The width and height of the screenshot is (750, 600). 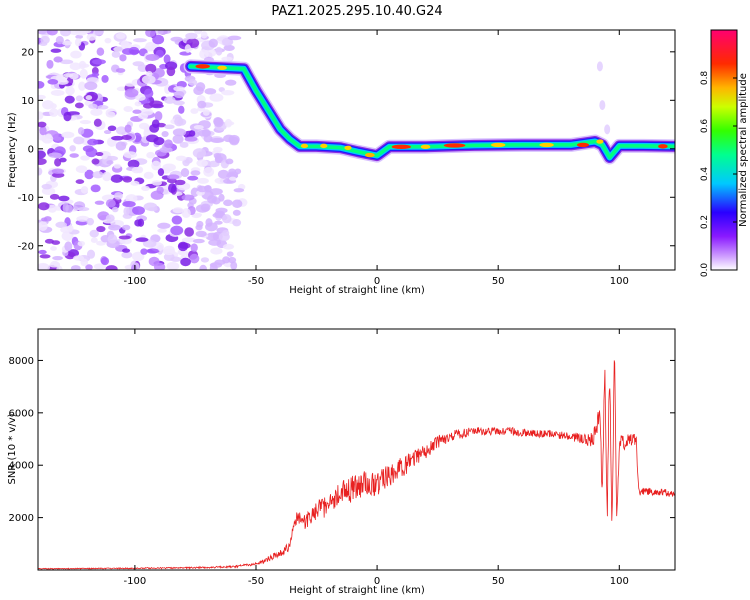 I want to click on colorbar-label: Normalized spectral amplitude, so click(x=743, y=150).